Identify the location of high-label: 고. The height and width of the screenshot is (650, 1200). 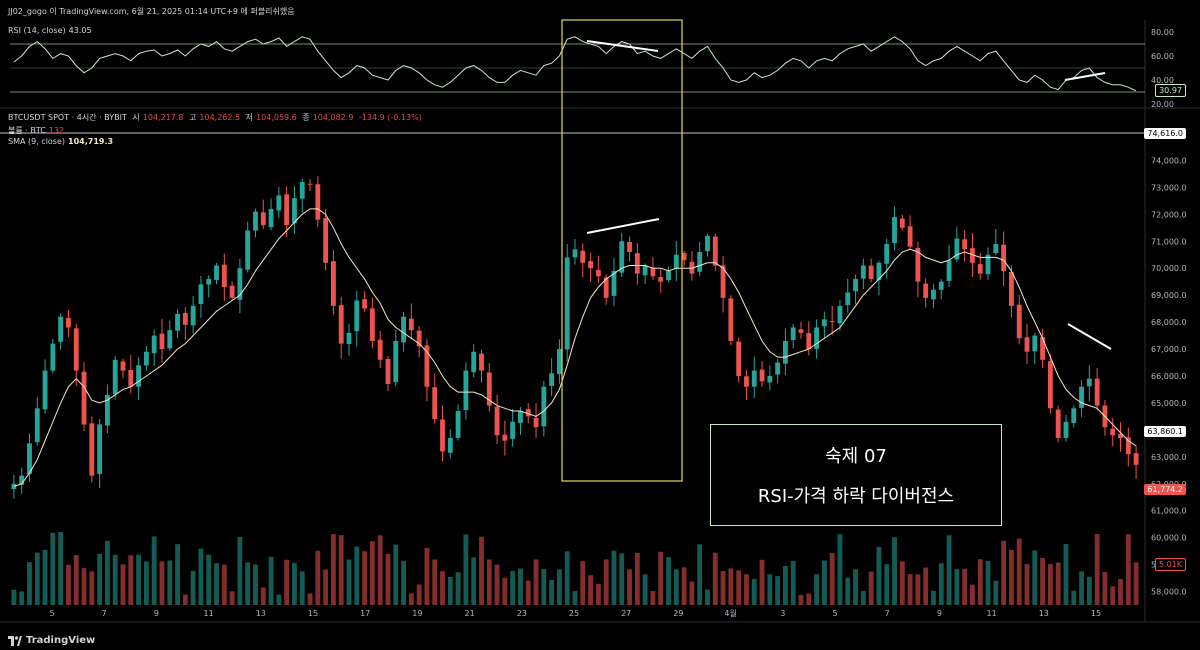
(193, 117).